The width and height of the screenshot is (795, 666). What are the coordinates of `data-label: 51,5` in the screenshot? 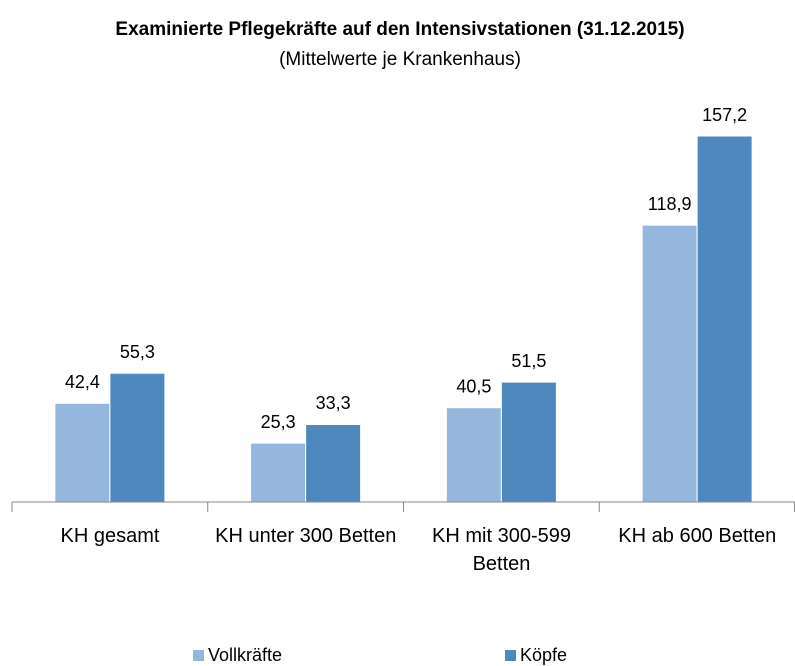 It's located at (528, 361).